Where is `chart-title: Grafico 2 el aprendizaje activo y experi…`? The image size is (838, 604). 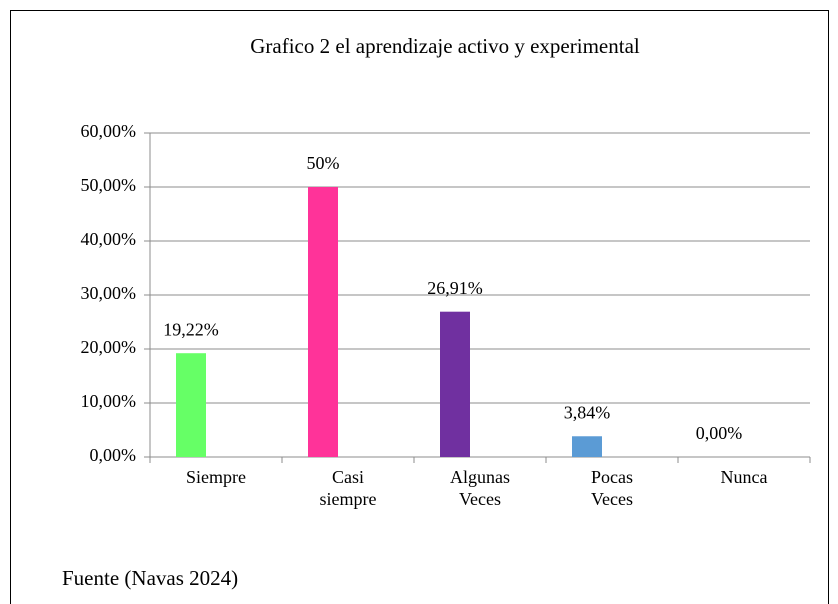
chart-title: Grafico 2 el aprendizaje activo y experi… is located at coordinates (445, 46).